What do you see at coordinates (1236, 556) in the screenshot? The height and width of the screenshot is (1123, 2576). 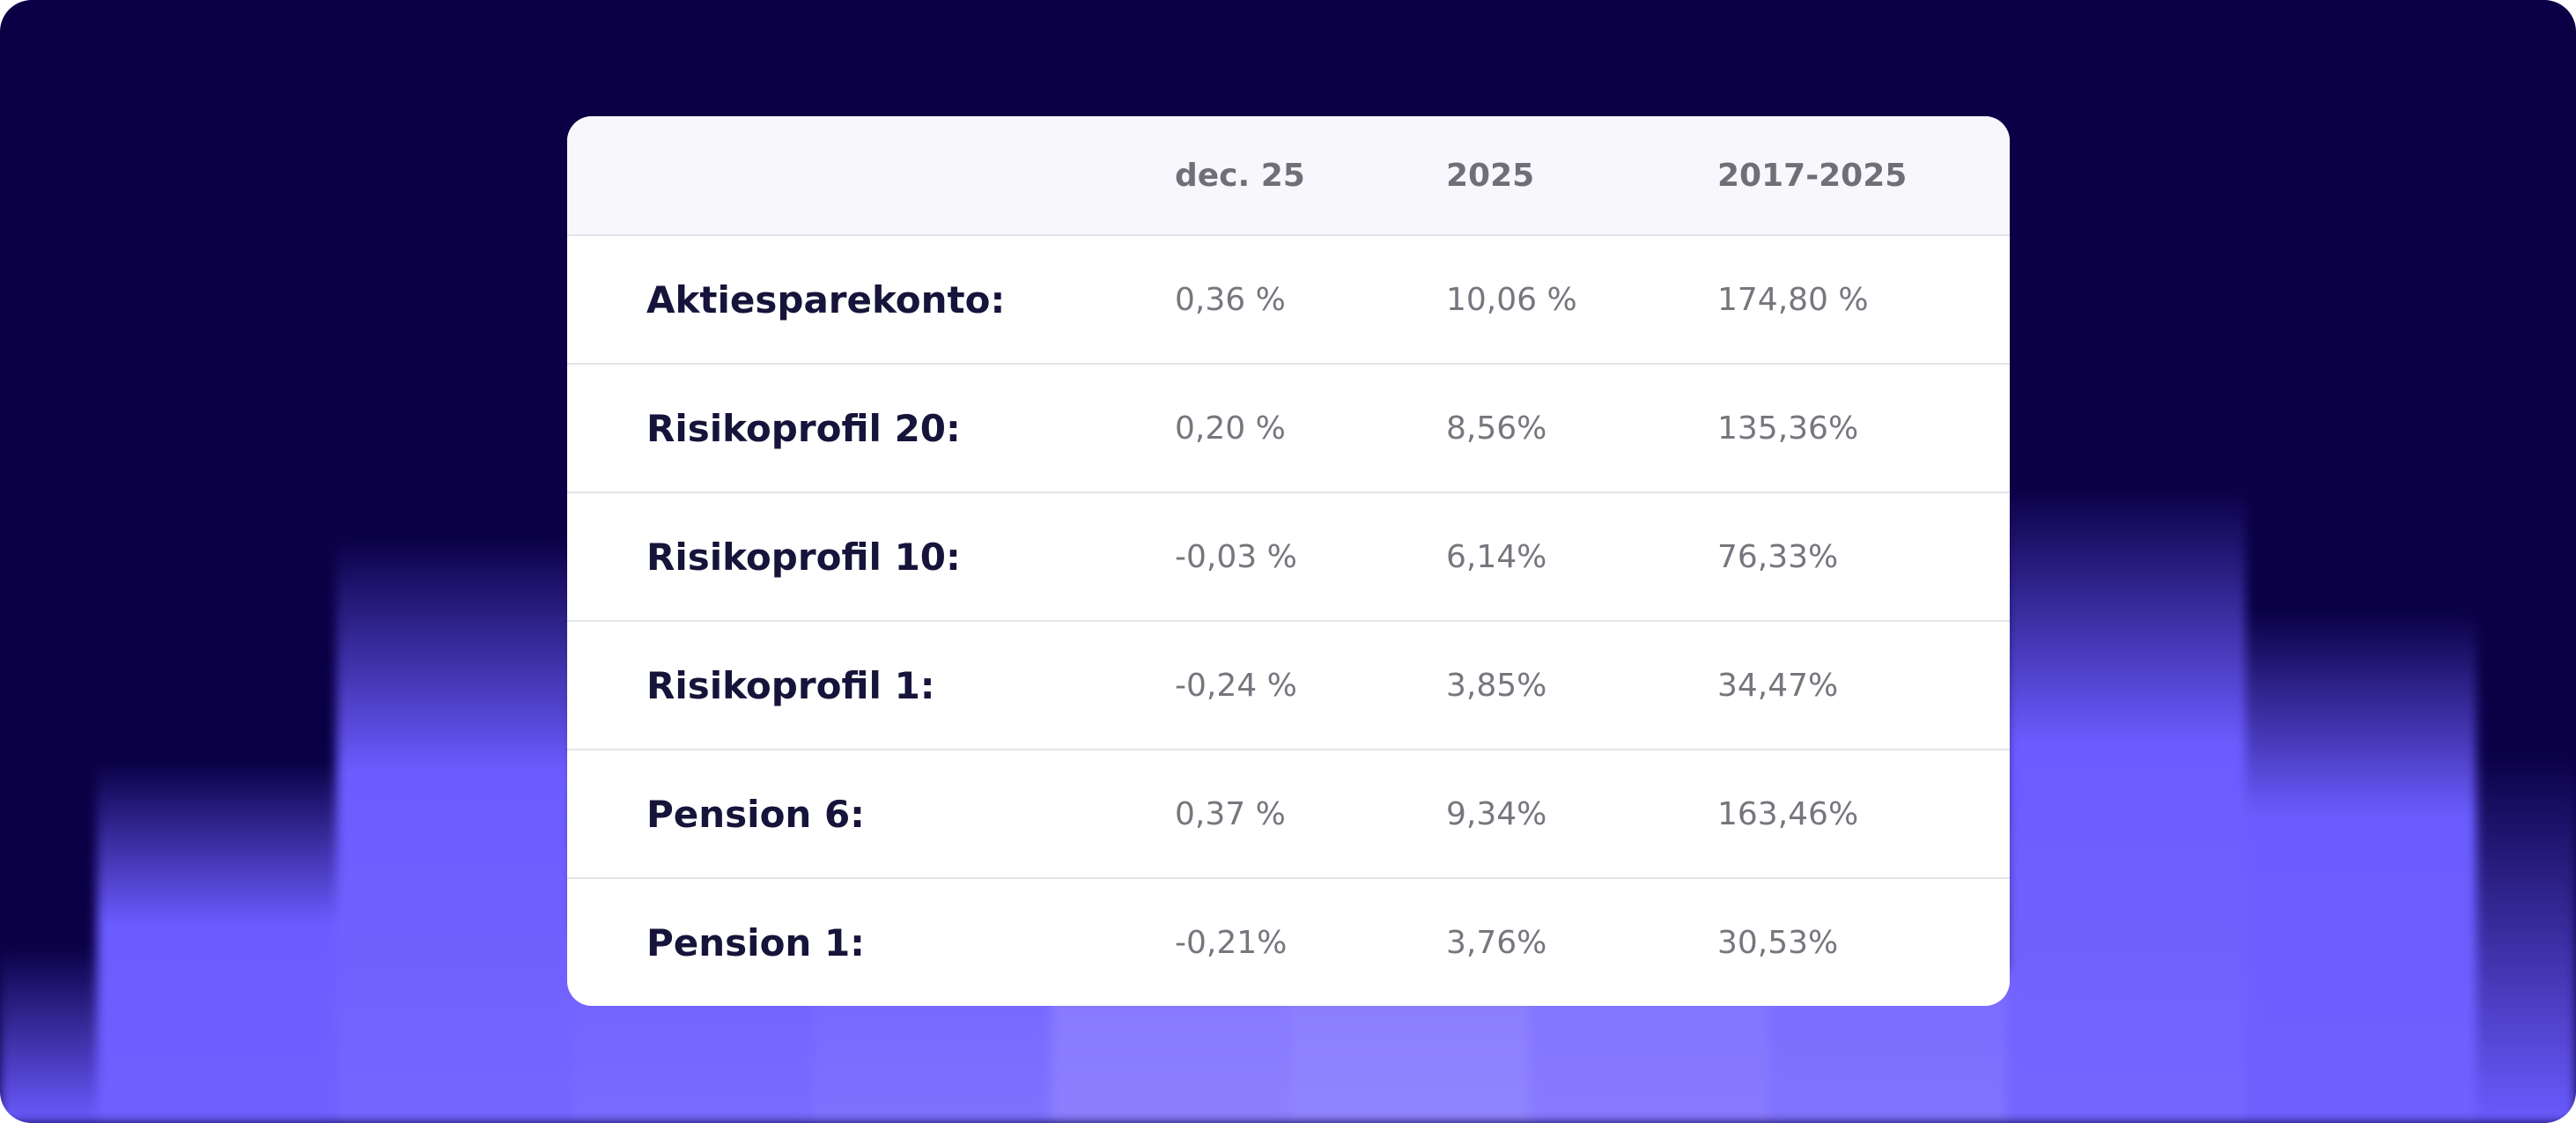 I see `table-cell: -0,03 %` at bounding box center [1236, 556].